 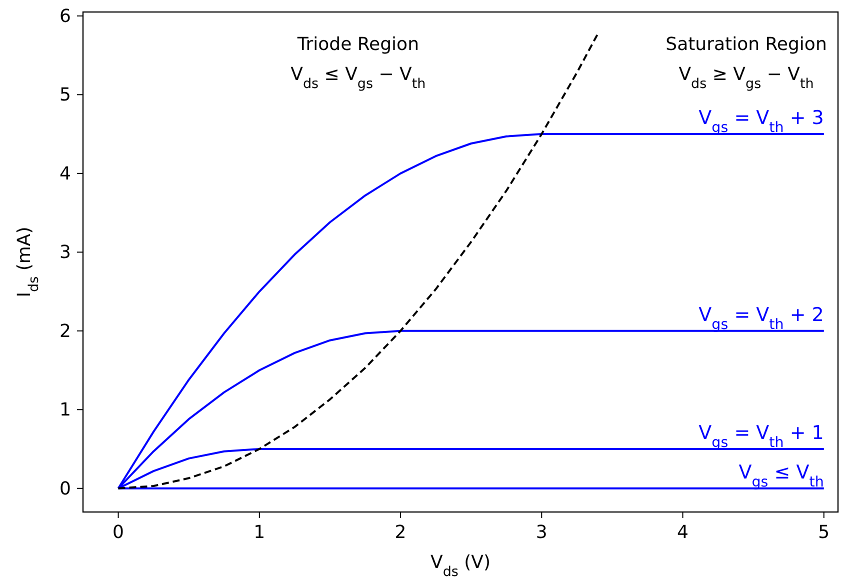 What do you see at coordinates (260, 532) in the screenshot?
I see `x-tick-label: 1` at bounding box center [260, 532].